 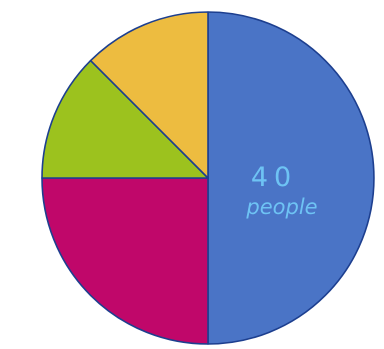 I want to click on slice-annotation-unit: people, so click(x=281, y=207).